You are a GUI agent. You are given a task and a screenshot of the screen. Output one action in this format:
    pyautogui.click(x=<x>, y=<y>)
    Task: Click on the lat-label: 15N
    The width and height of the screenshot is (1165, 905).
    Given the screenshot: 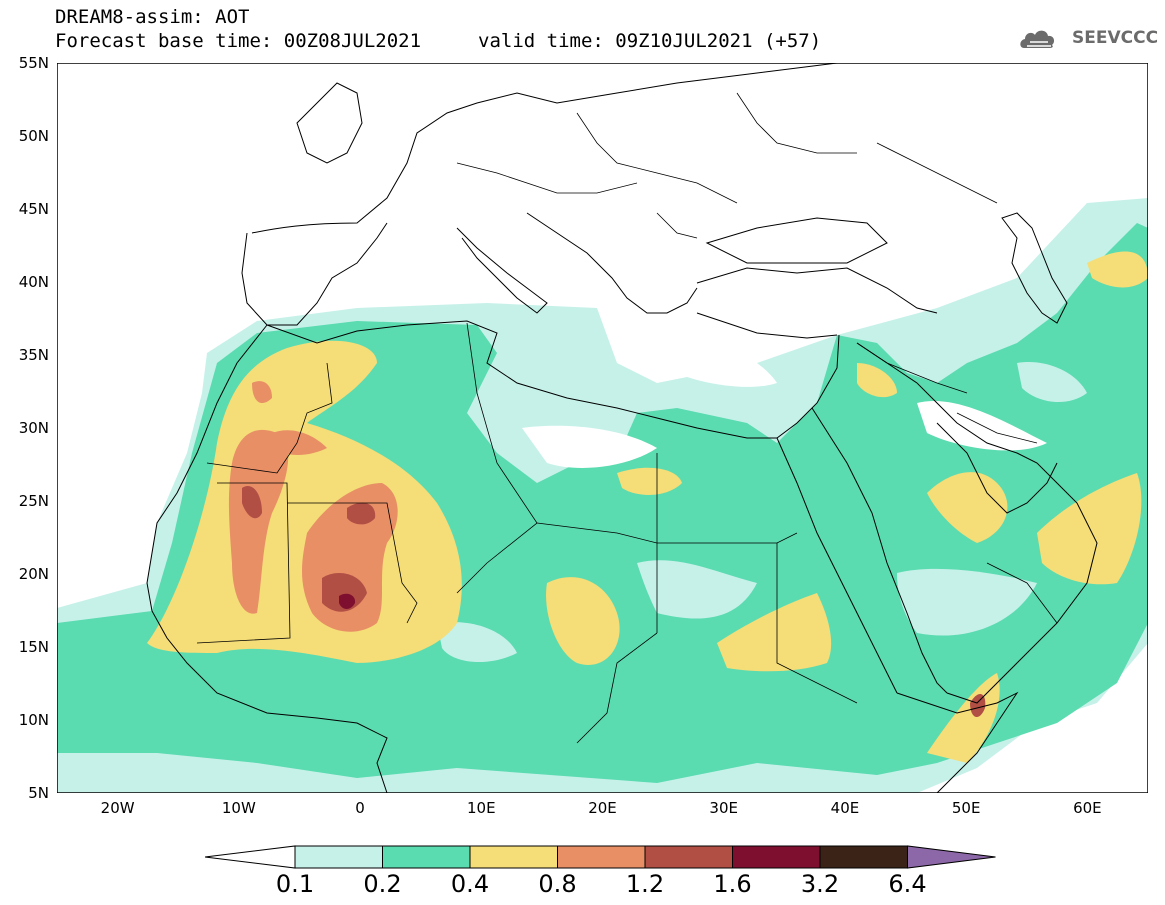 What is the action you would take?
    pyautogui.click(x=33, y=647)
    